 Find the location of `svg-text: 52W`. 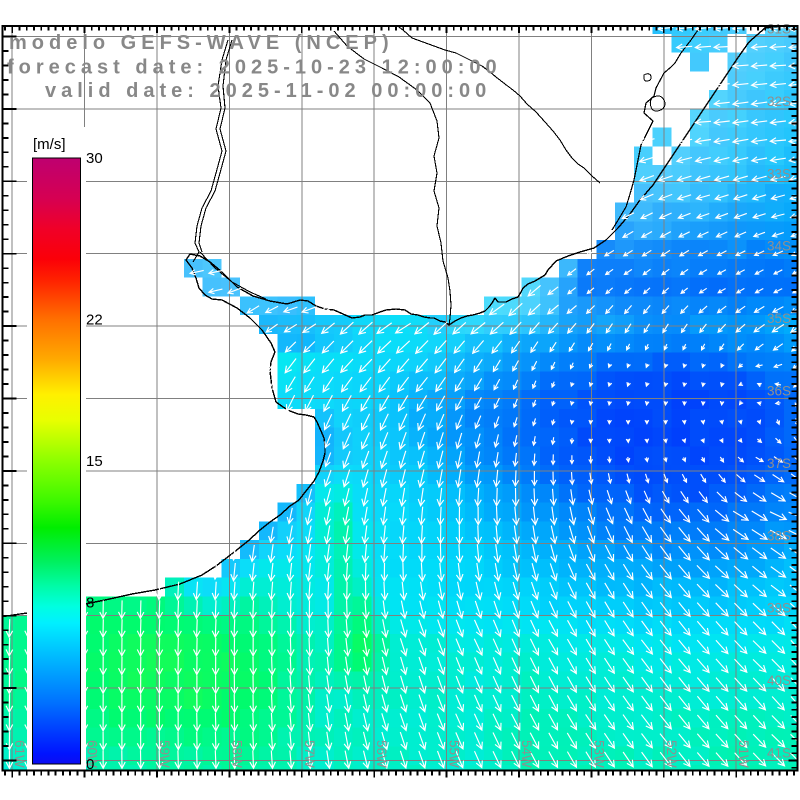

svg-text: 52W is located at coordinates (671, 754).